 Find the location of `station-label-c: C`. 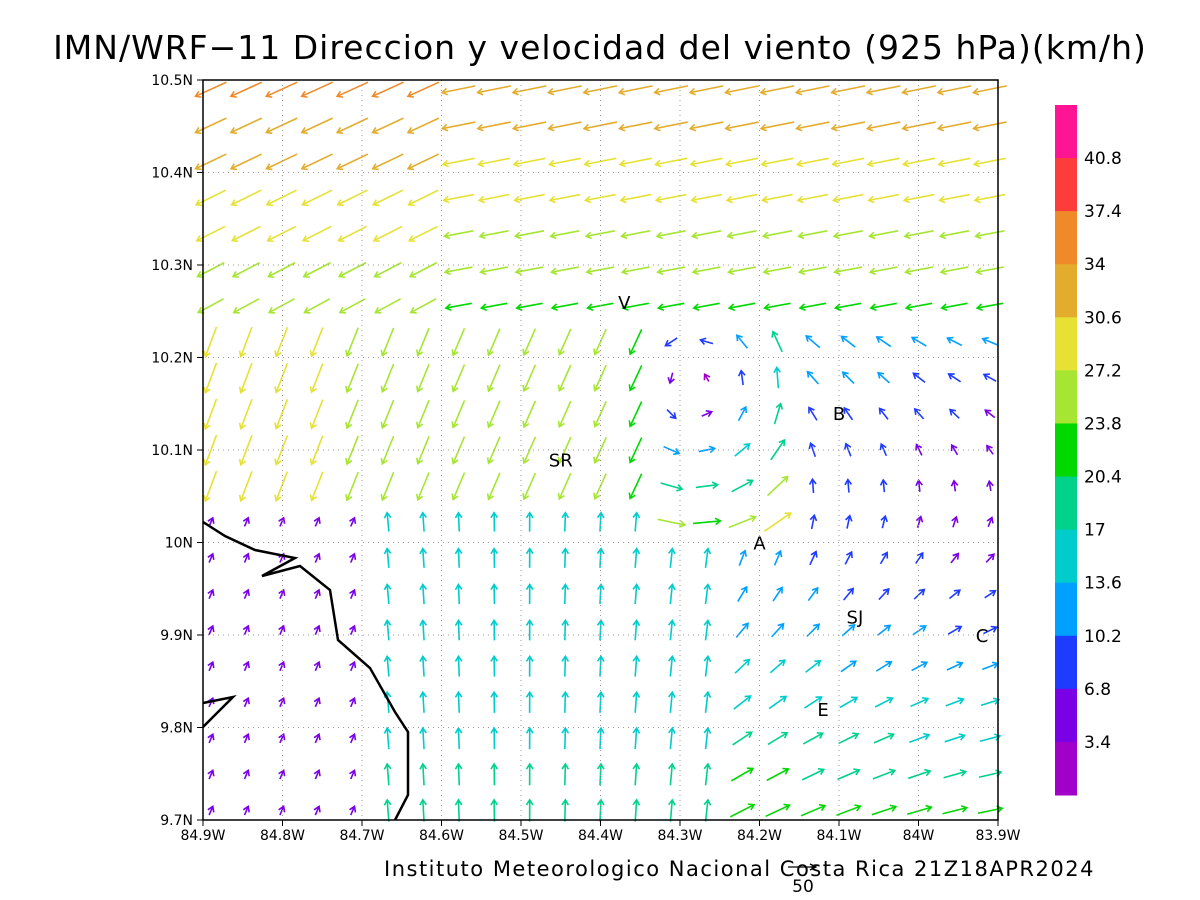

station-label-c: C is located at coordinates (982, 636).